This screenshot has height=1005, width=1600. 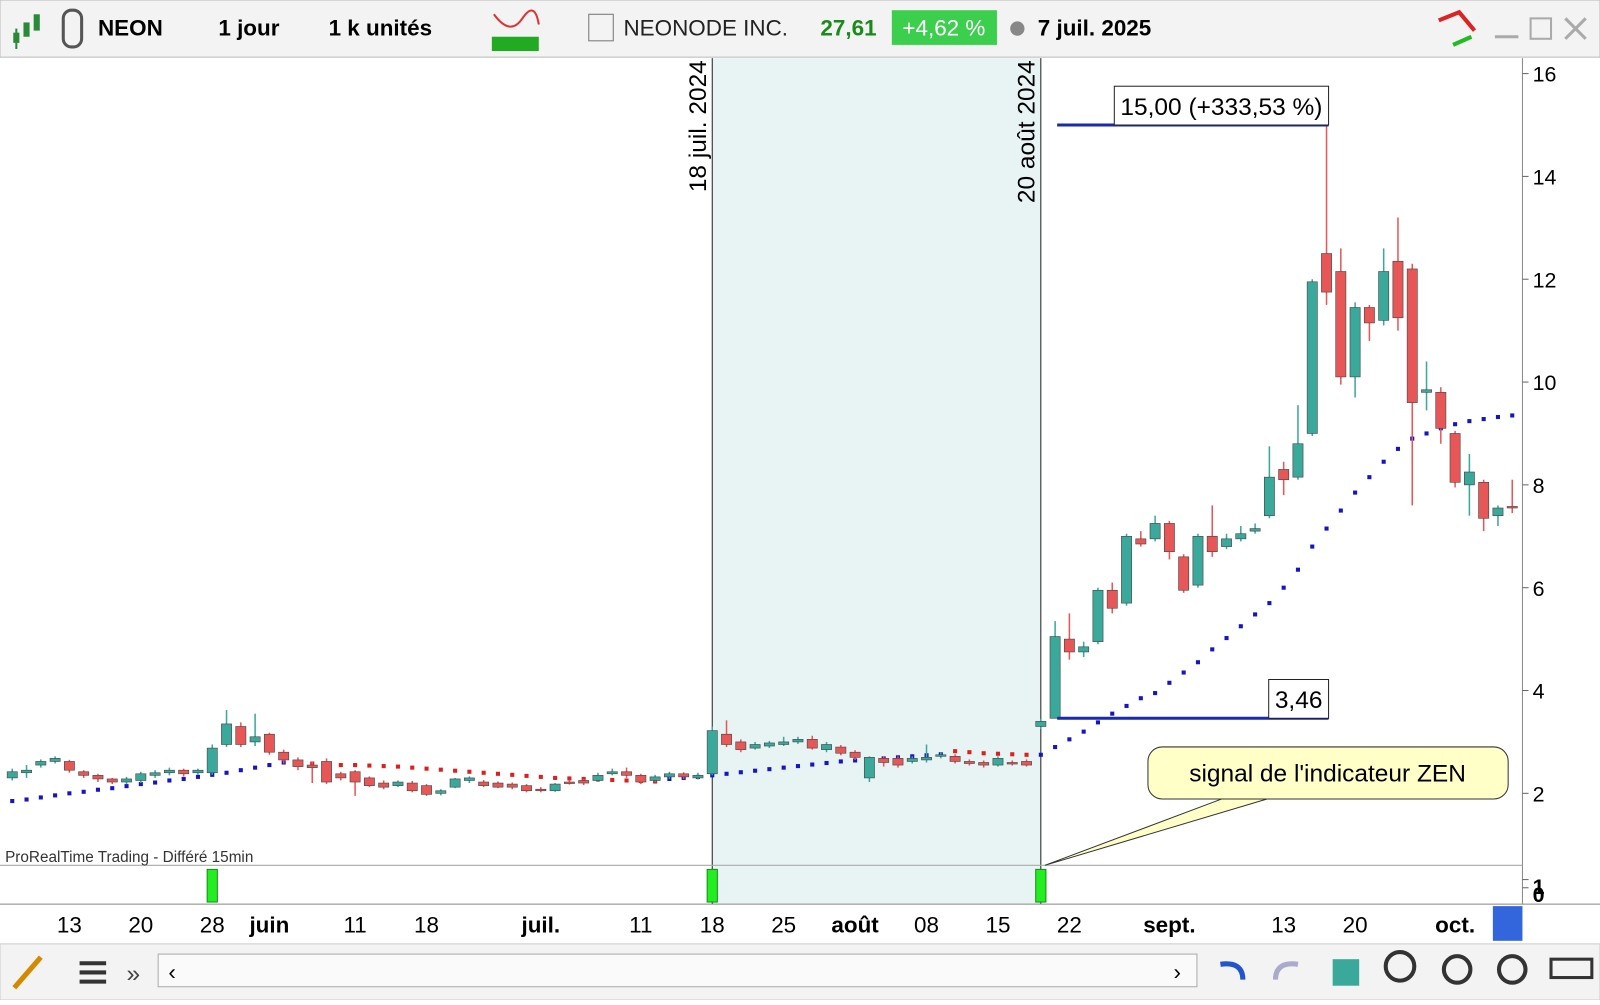 I want to click on y-tick-label: 2, so click(x=1539, y=794).